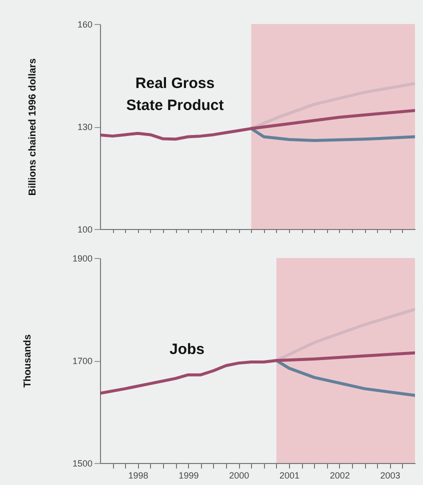 The image size is (423, 485). Describe the element at coordinates (32, 127) in the screenshot. I see `y-axis-title: Billions chained 1996 dollars` at that location.